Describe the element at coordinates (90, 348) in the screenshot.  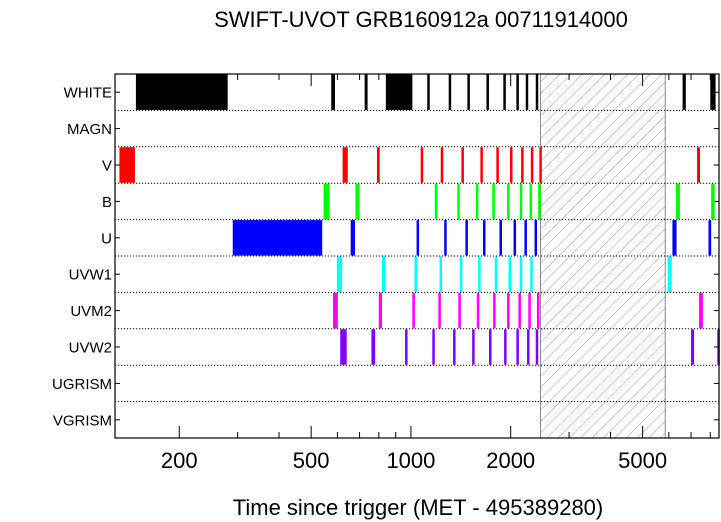
I see `row-label-uvw2: UVW2` at that location.